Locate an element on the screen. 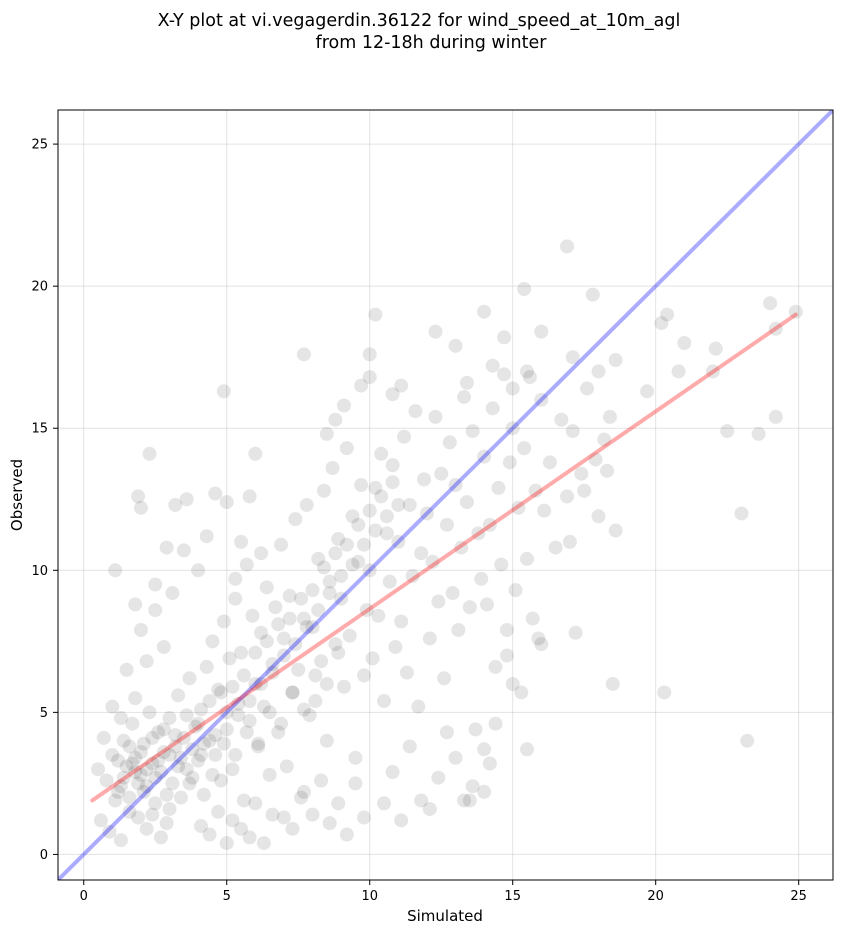 This screenshot has width=843, height=934. y-tick-label: 0 is located at coordinates (44, 855).